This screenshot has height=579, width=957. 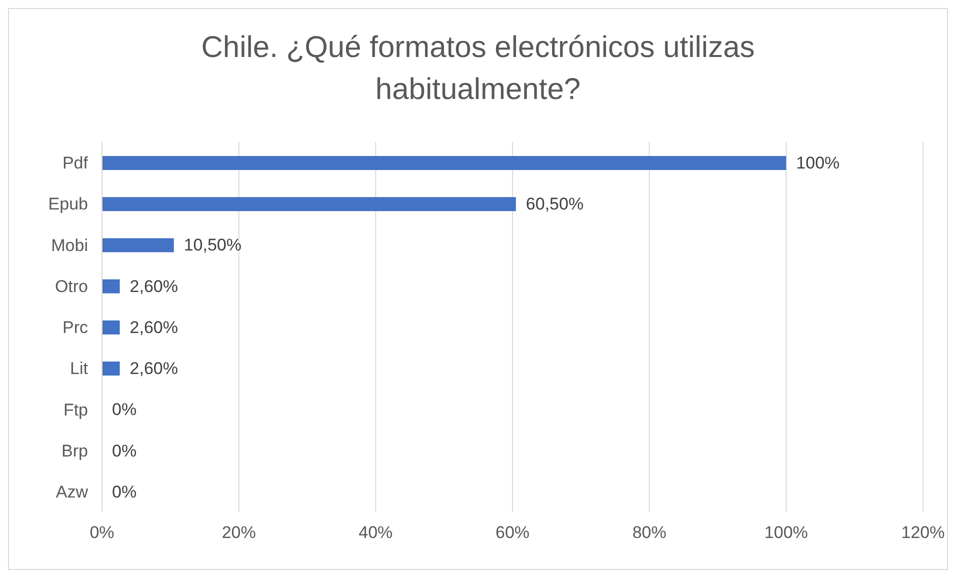 I want to click on y-tick-label: Epub, so click(x=68, y=204).